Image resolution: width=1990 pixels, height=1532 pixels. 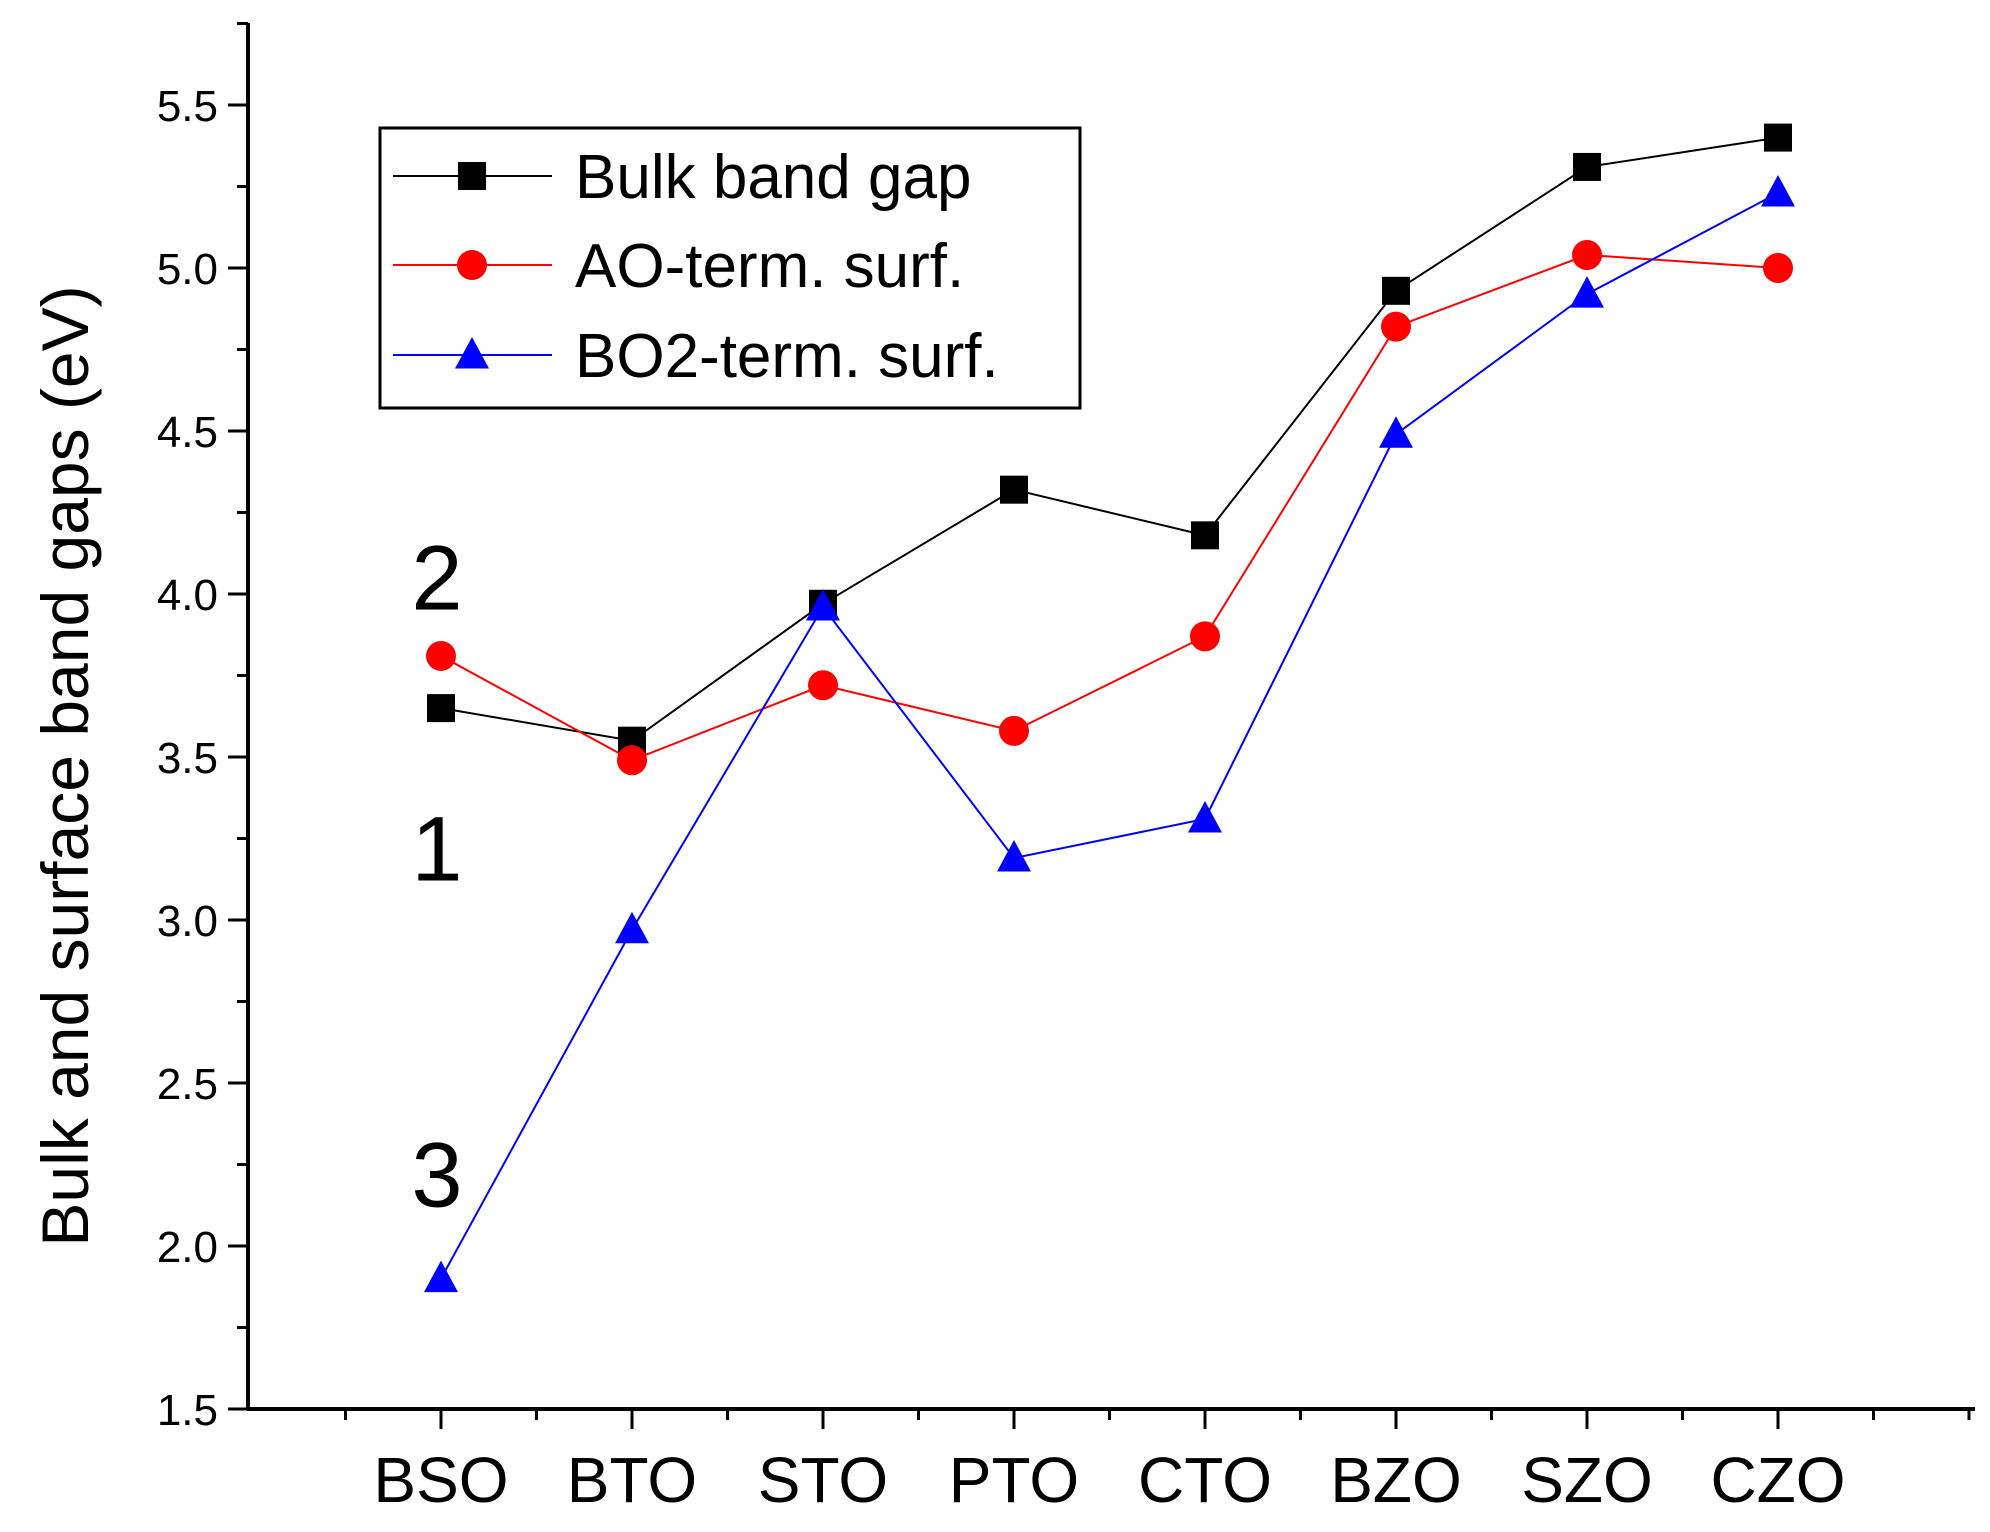 What do you see at coordinates (787, 356) in the screenshot?
I see `legend-label: BO2-term. surf.` at bounding box center [787, 356].